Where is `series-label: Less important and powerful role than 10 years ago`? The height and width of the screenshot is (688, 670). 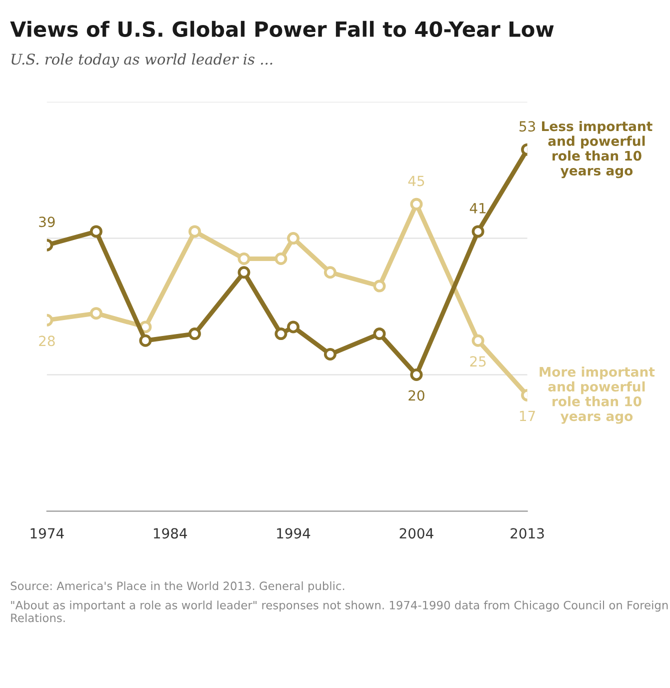 series-label: Less important and powerful role than 10 years ago is located at coordinates (597, 149).